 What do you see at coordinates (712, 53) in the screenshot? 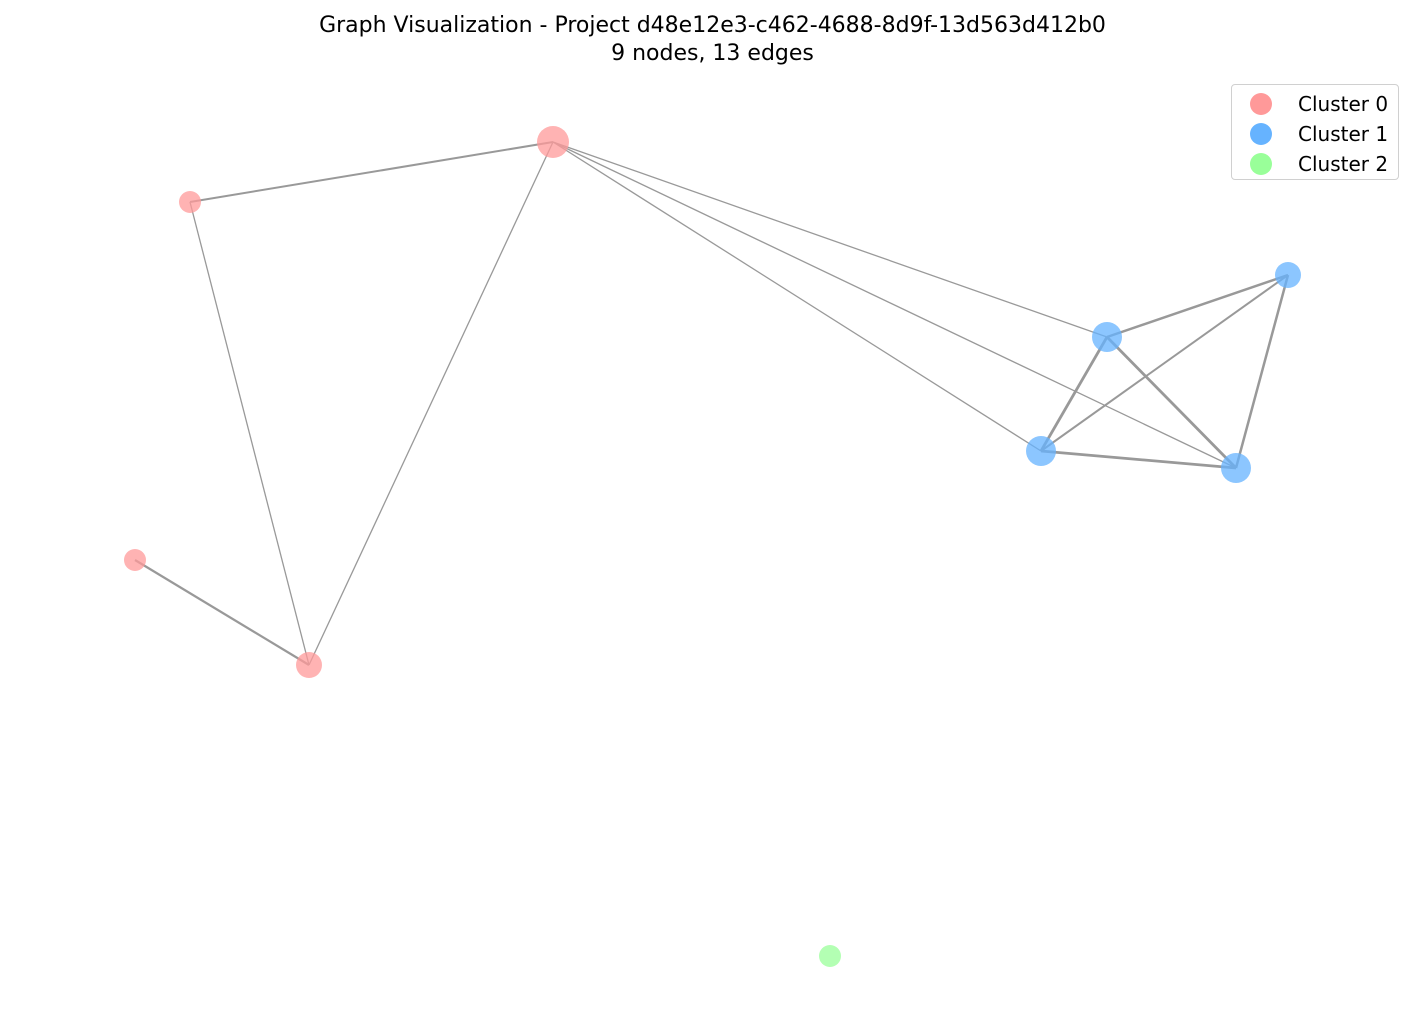
I see `chart-subtitle: 9 nodes, 13 edges` at bounding box center [712, 53].